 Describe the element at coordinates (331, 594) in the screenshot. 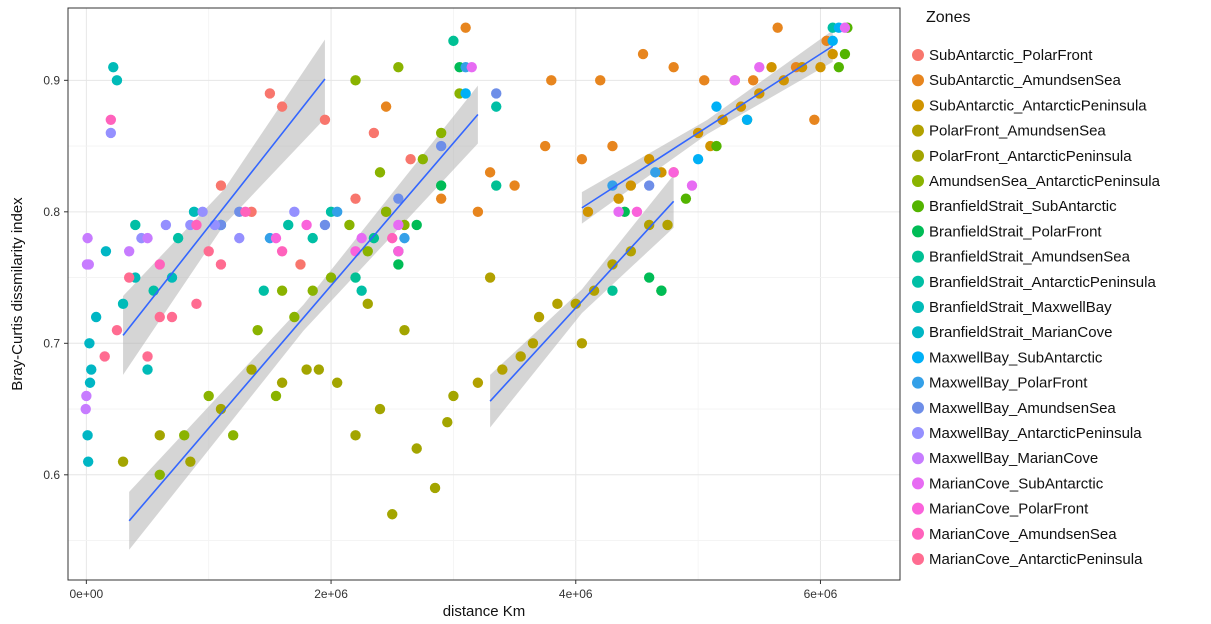

I see `x-tick-label: 2e+06` at that location.